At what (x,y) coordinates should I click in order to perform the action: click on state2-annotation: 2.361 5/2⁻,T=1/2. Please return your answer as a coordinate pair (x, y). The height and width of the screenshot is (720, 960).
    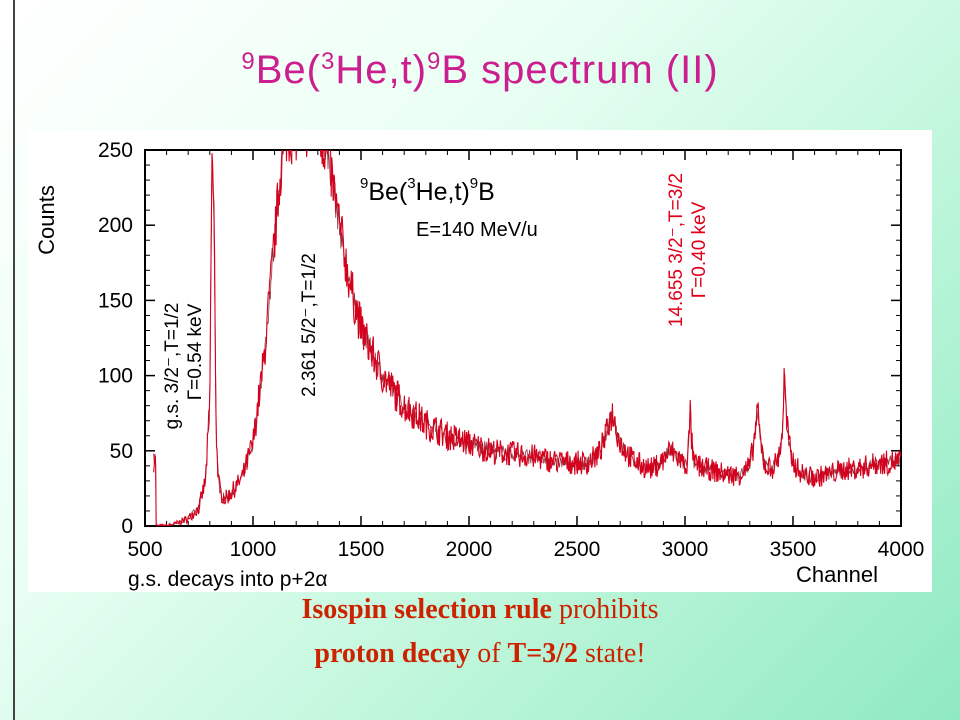
    Looking at the image, I should click on (309, 325).